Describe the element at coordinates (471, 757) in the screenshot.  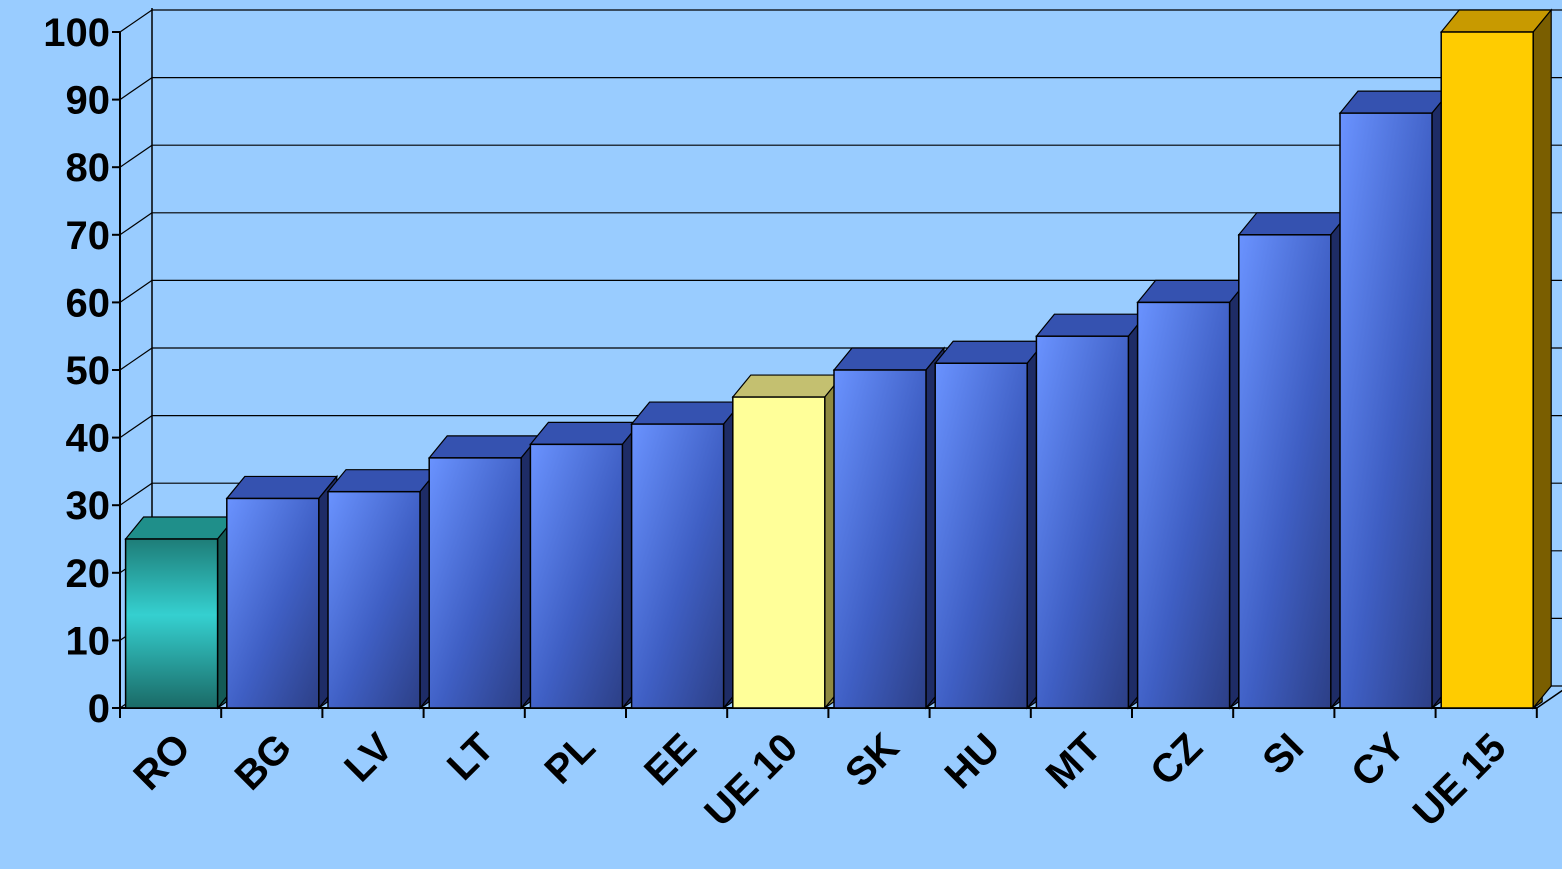
I see `x-tick-label: LT` at that location.